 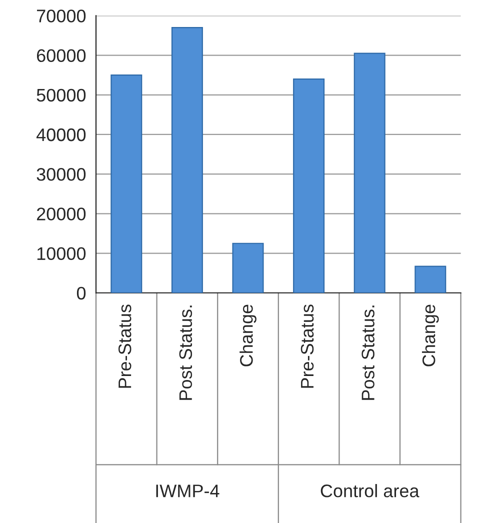 I want to click on y-tick-label: 30000, so click(x=61, y=174).